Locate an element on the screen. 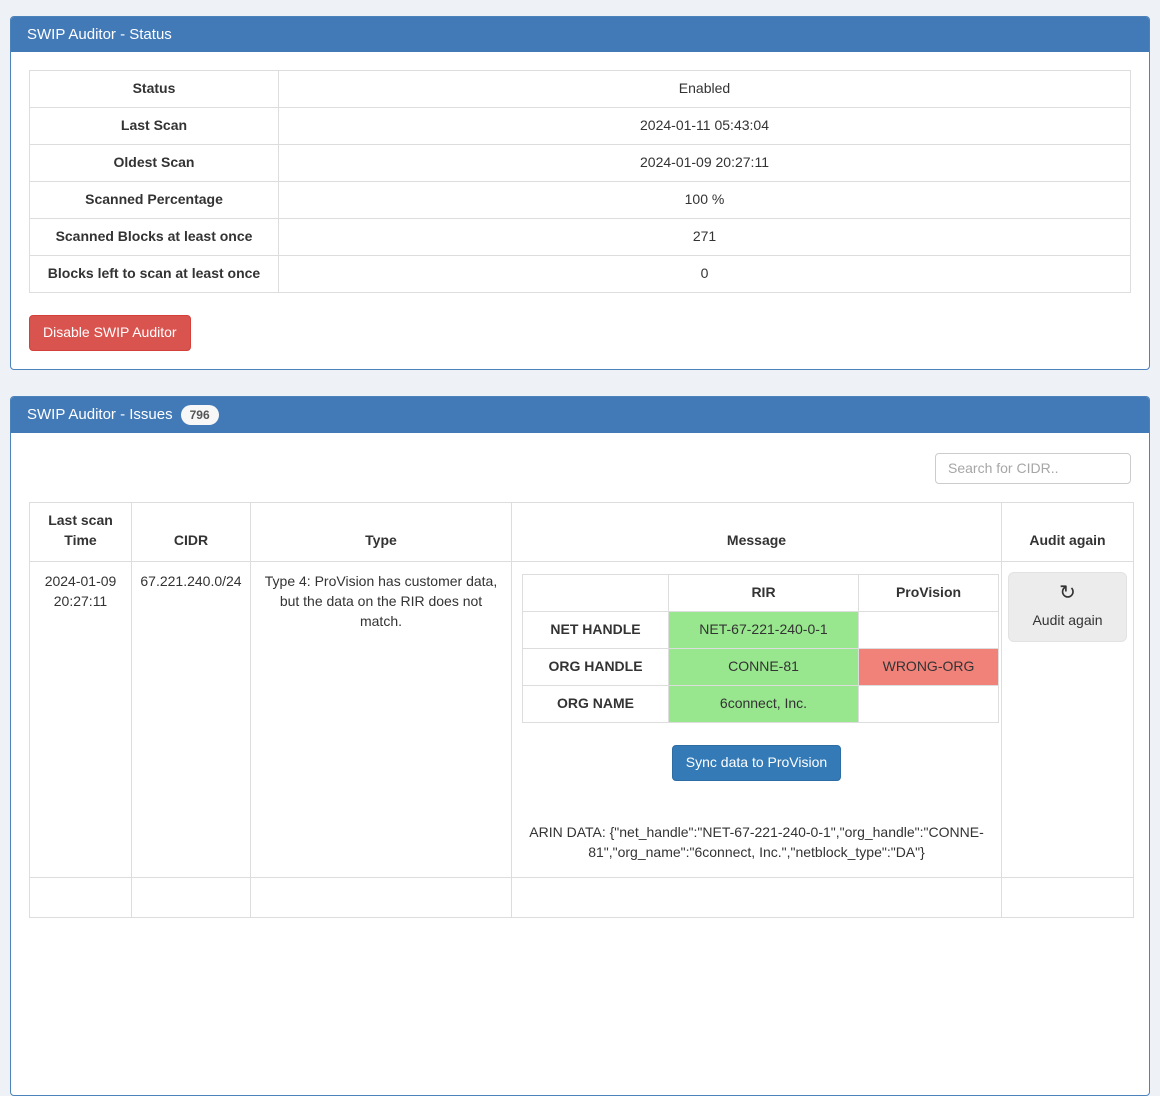 The height and width of the screenshot is (1096, 1160). status-panel-title: SWIP Auditor - Status is located at coordinates (99, 34).